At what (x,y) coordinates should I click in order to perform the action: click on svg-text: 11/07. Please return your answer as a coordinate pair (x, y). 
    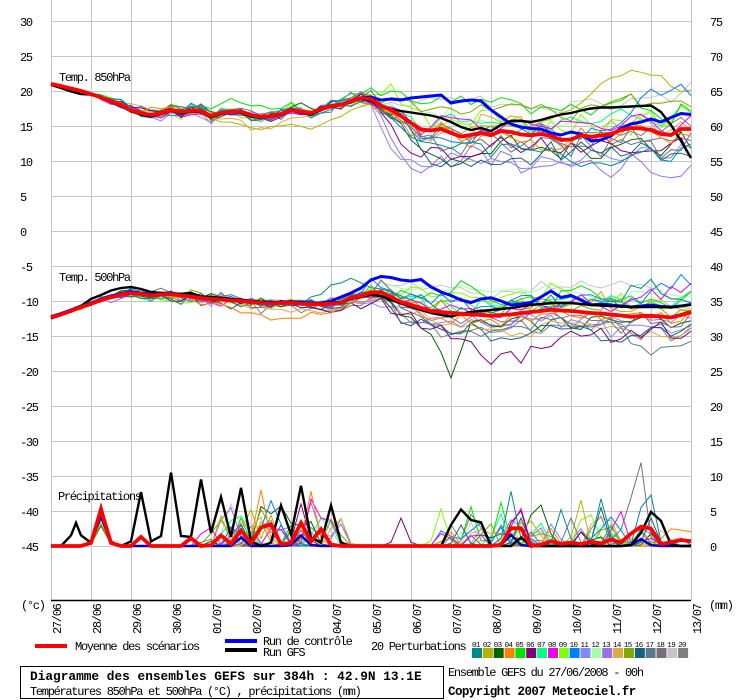
    Looking at the image, I should click on (618, 618).